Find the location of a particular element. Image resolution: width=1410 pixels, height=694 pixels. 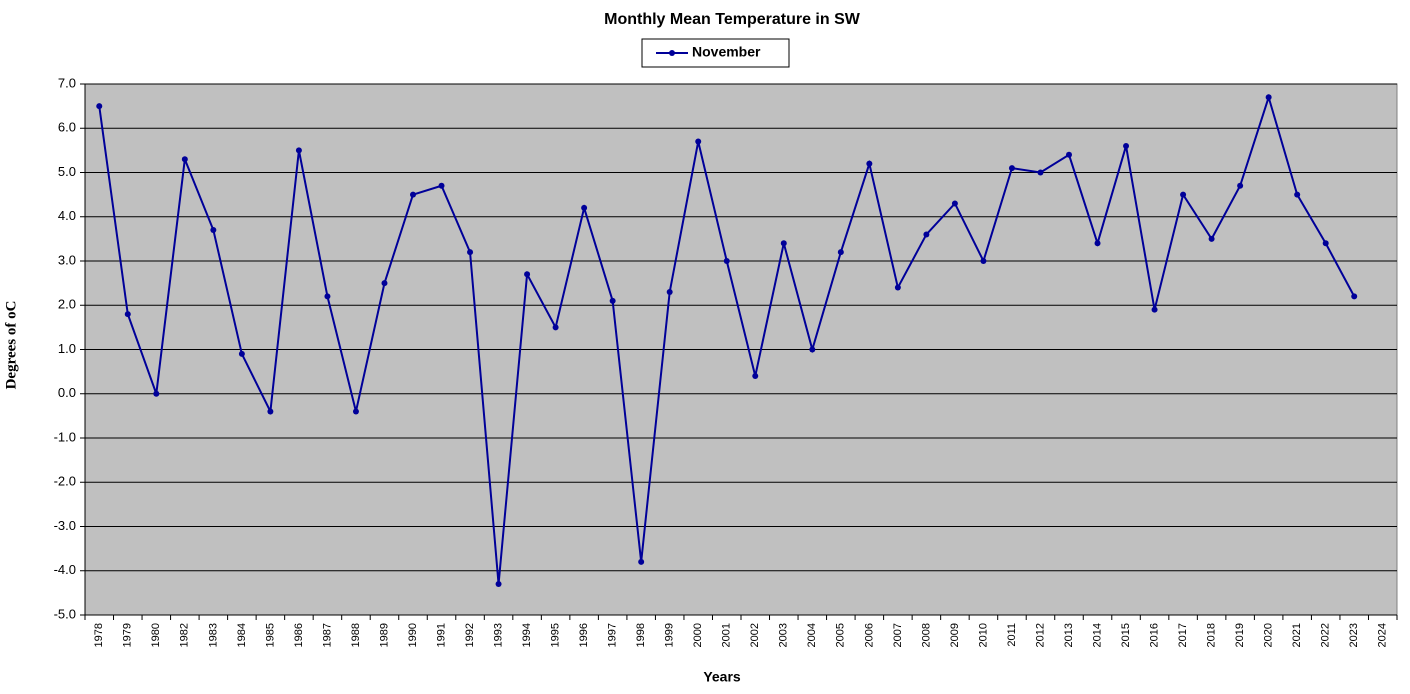

x-tick-label: 1996 is located at coordinates (584, 635).